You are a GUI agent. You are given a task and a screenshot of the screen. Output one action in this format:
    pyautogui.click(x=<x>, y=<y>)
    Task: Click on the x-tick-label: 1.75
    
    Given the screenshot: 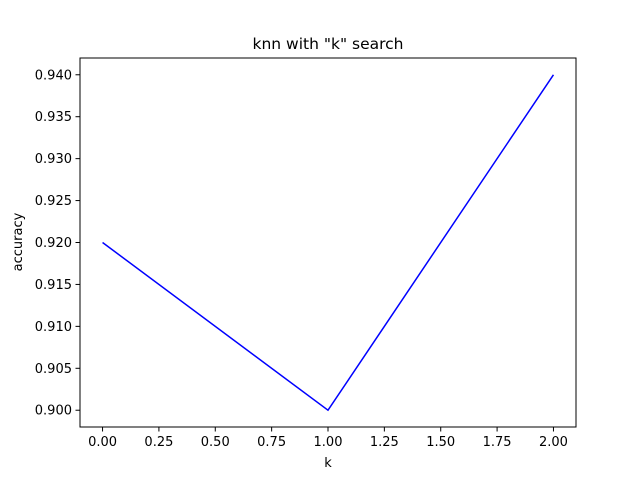 What is the action you would take?
    pyautogui.click(x=497, y=442)
    